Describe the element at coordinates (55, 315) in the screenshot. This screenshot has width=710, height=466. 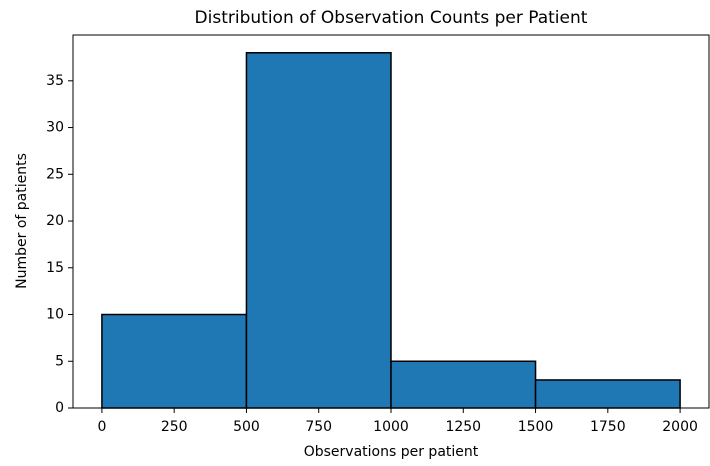
I see `y-tick-label: 10` at that location.